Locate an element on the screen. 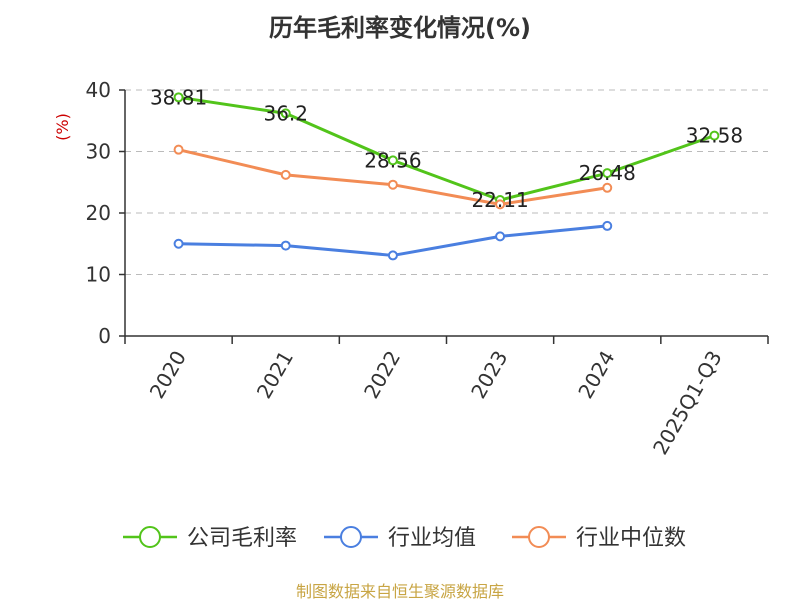 Image resolution: width=800 pixels, height=602 pixels. x-tick-label: 2022 is located at coordinates (382, 375).